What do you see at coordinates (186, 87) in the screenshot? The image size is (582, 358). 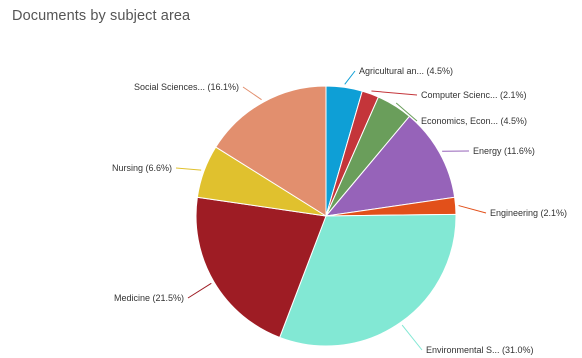 I see `slice-label-social-sciences: Social Sciences... (16.1%)` at bounding box center [186, 87].